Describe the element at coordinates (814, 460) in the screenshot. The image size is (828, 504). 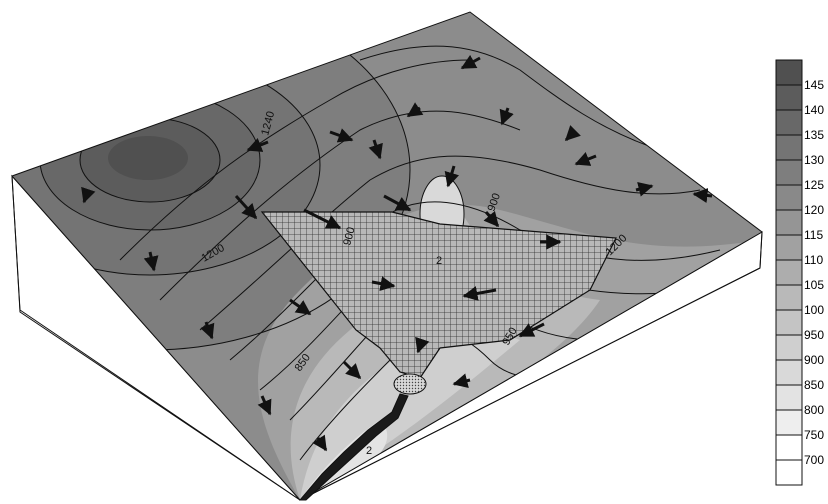
I see `legend-tick-label: 700` at that location.